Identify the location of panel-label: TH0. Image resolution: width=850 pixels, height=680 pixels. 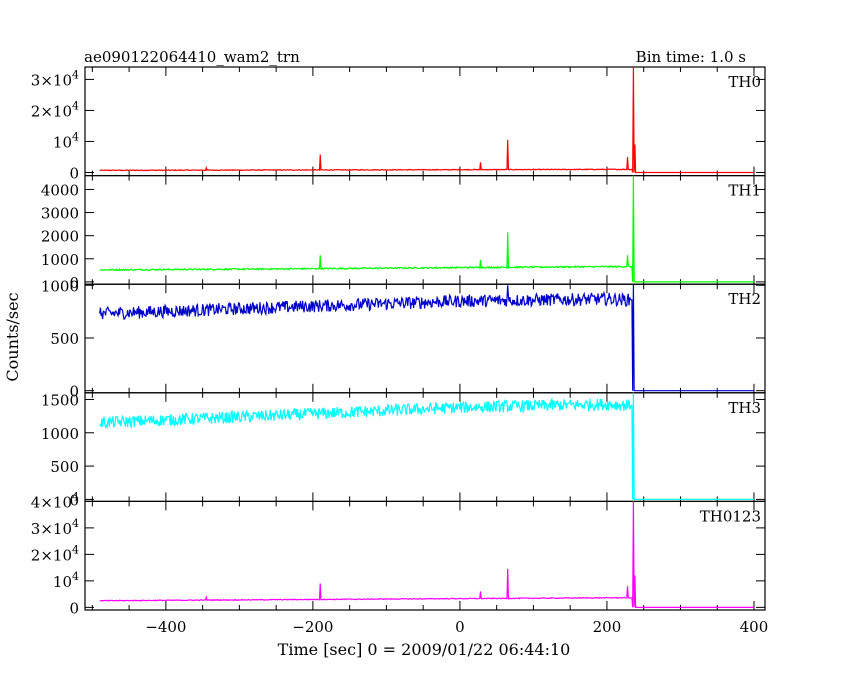
(744, 82).